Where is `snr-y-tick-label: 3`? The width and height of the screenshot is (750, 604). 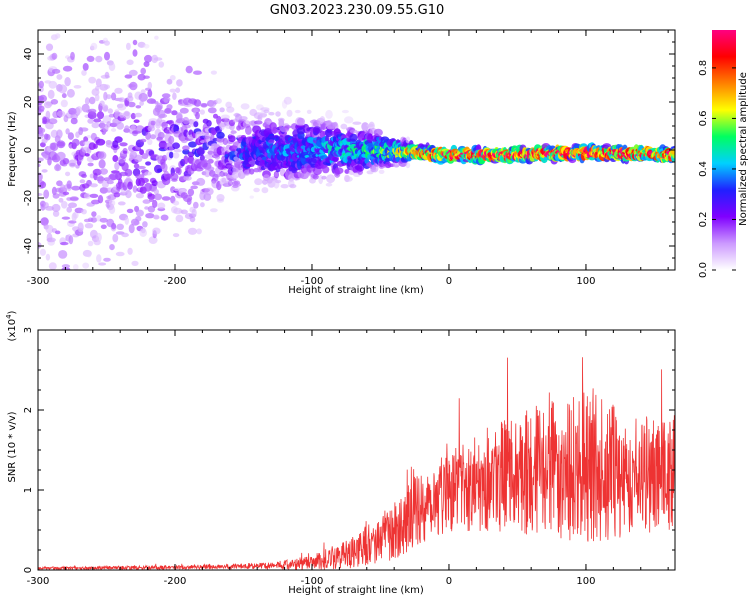 snr-y-tick-label: 3 is located at coordinates (28, 330).